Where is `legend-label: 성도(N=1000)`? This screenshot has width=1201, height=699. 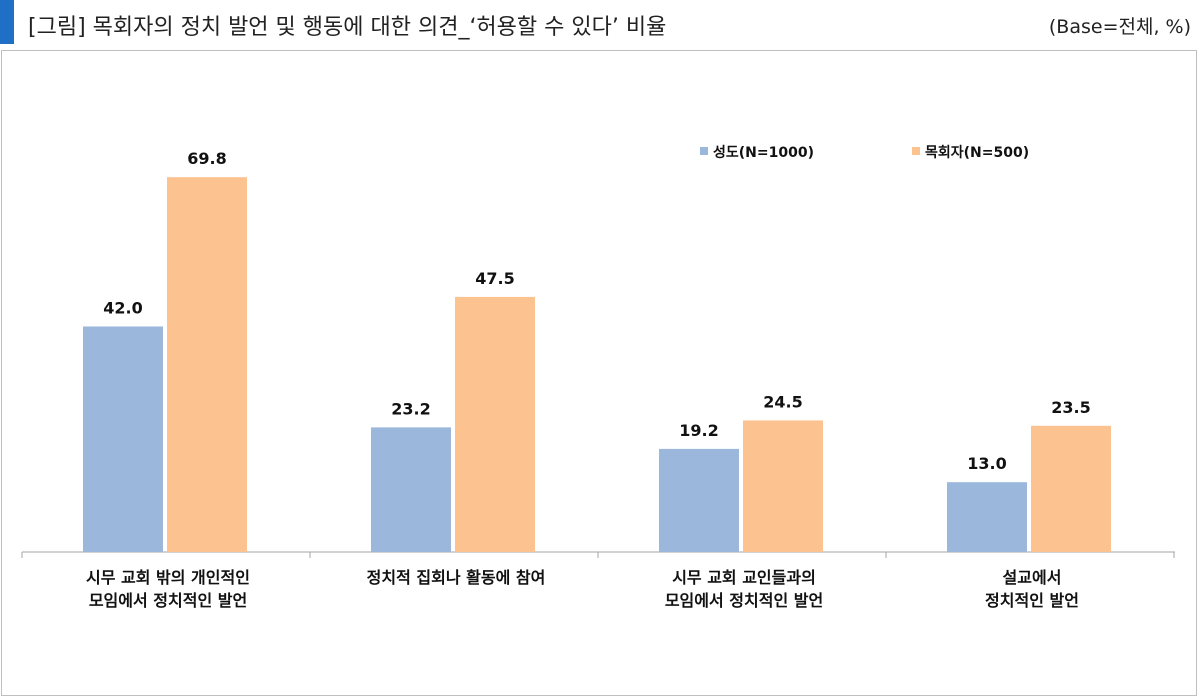 legend-label: 성도(N=1000) is located at coordinates (763, 153).